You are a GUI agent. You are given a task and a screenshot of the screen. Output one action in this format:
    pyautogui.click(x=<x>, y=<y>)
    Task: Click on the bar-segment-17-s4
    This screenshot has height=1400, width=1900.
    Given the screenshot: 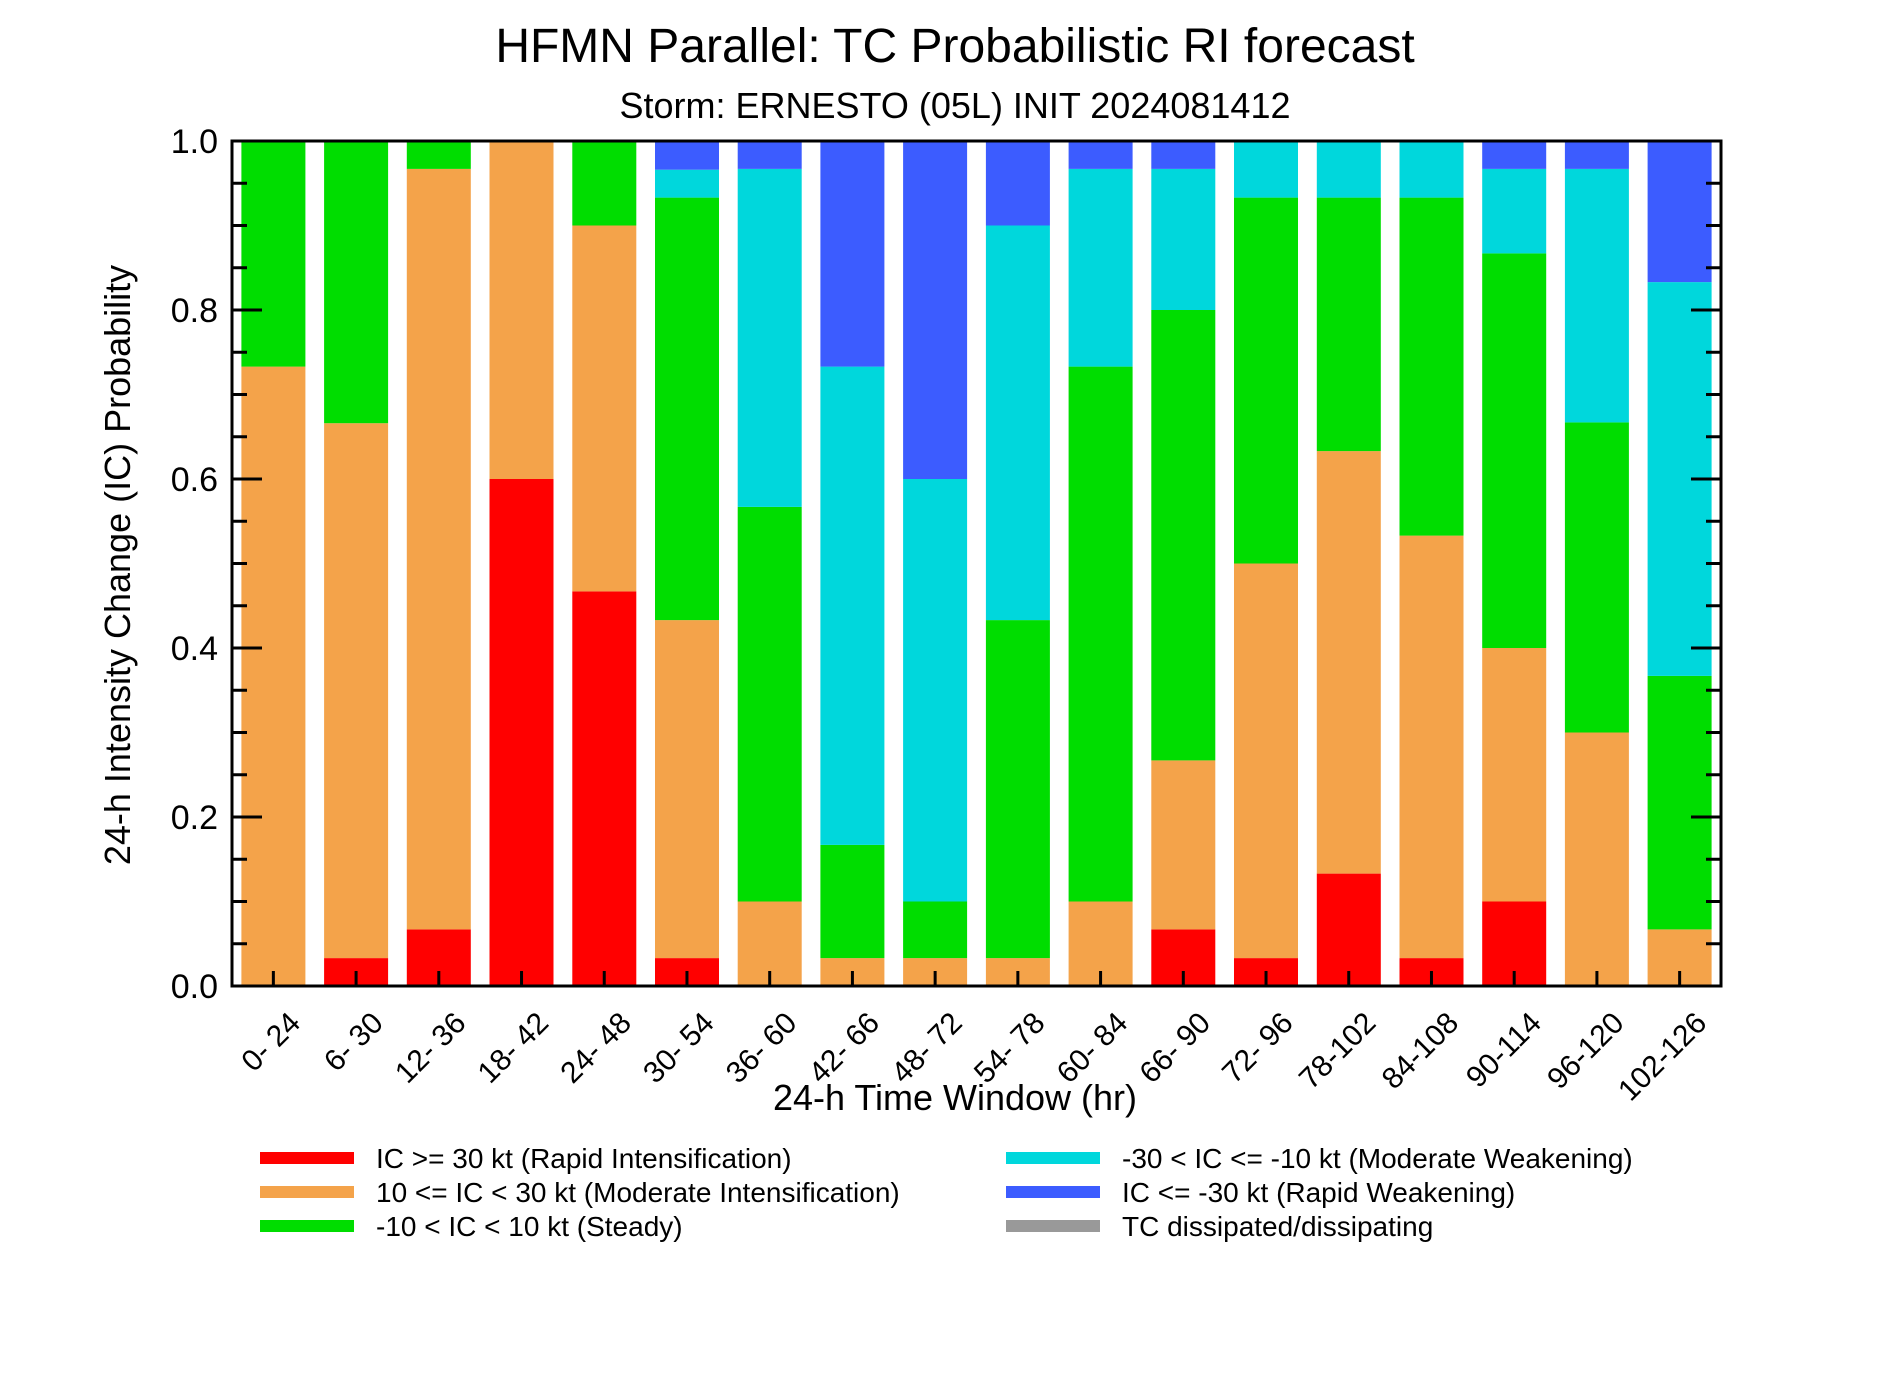 What is the action you would take?
    pyautogui.click(x=1679, y=212)
    